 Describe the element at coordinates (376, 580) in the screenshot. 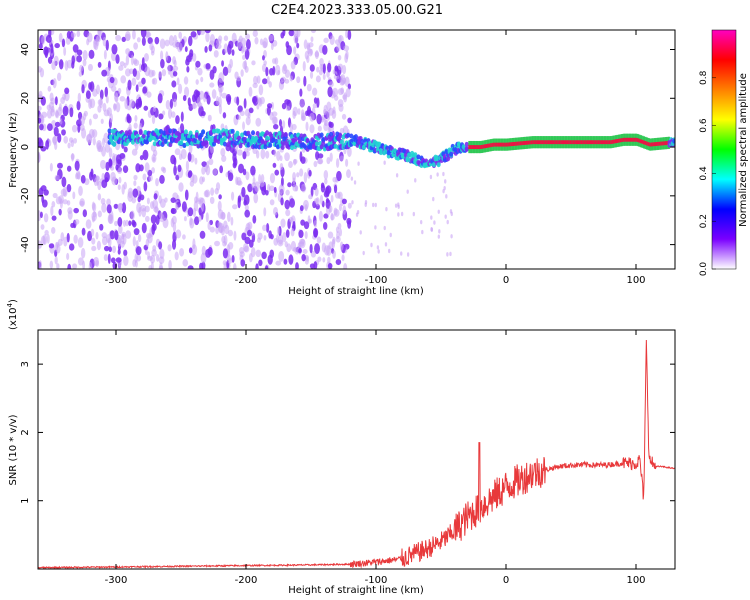

I see `x-tick-label: -100` at that location.